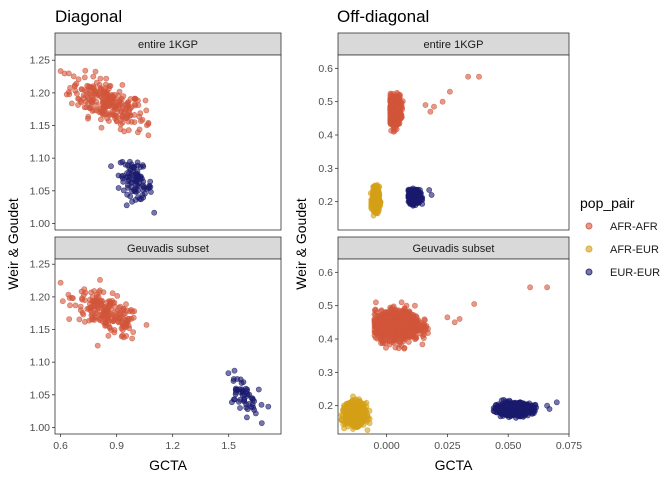  I want to click on legend-item-afr-eur: AFR-EUR, so click(622, 250).